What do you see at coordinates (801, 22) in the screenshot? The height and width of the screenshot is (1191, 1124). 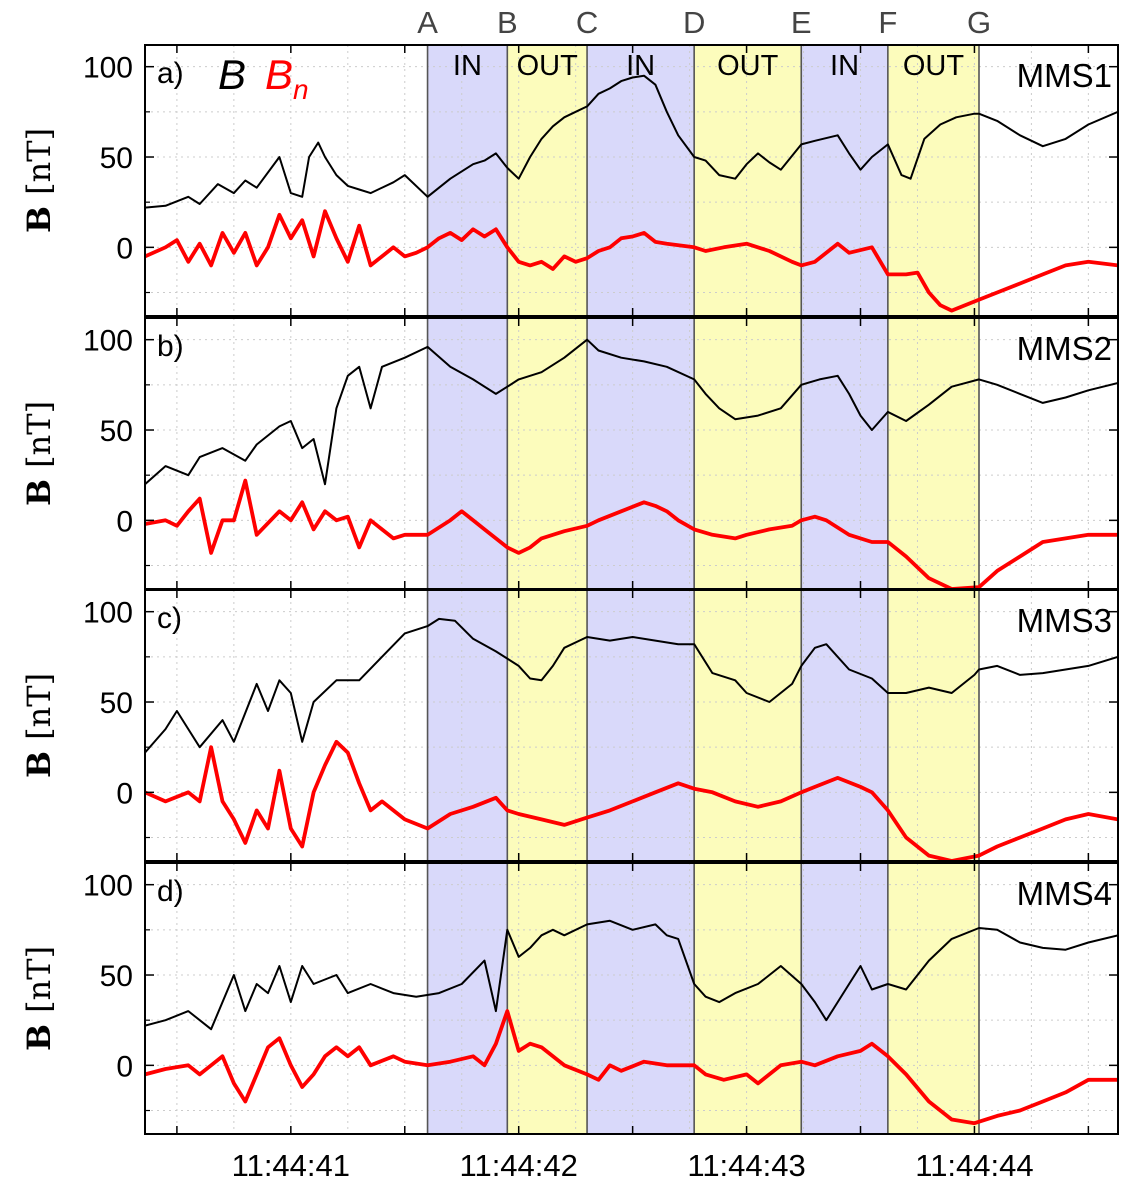 I see `boundary-label-e: E` at bounding box center [801, 22].